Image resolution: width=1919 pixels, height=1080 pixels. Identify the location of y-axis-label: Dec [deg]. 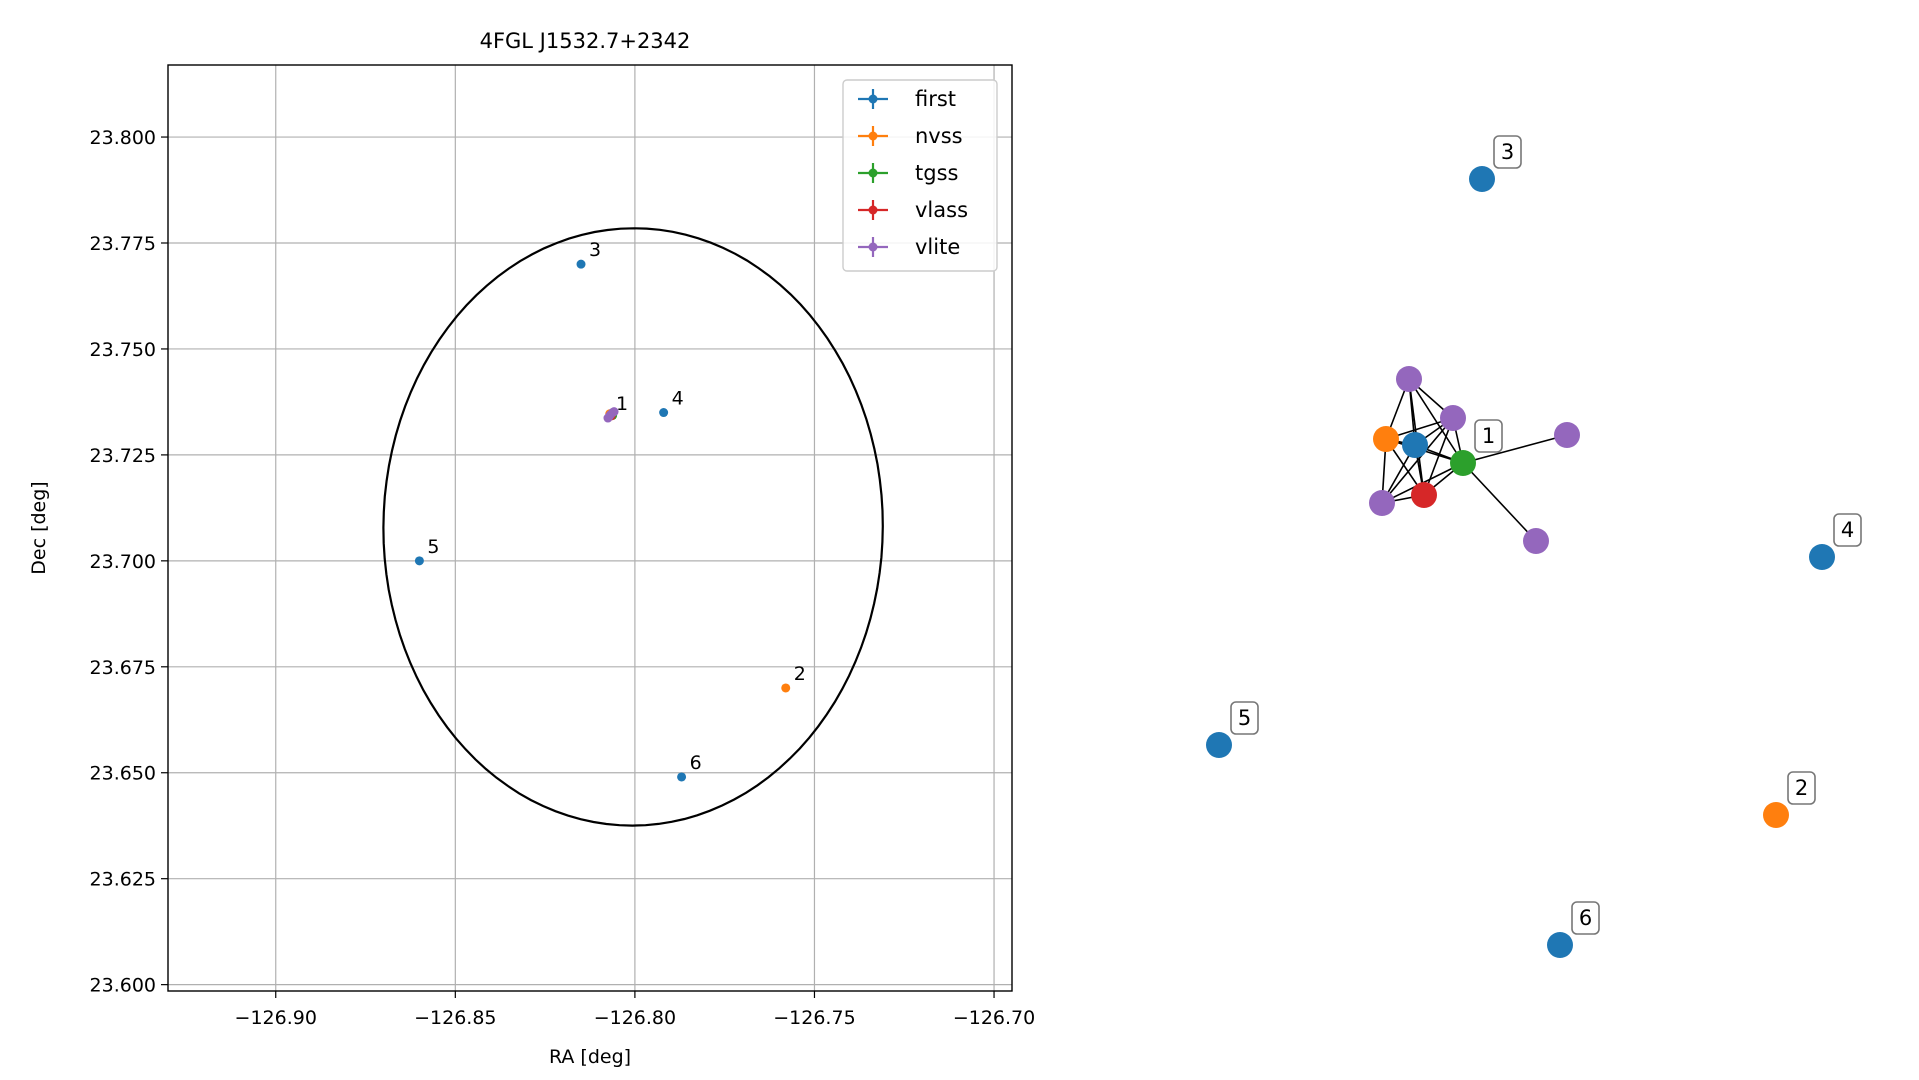
(39, 527).